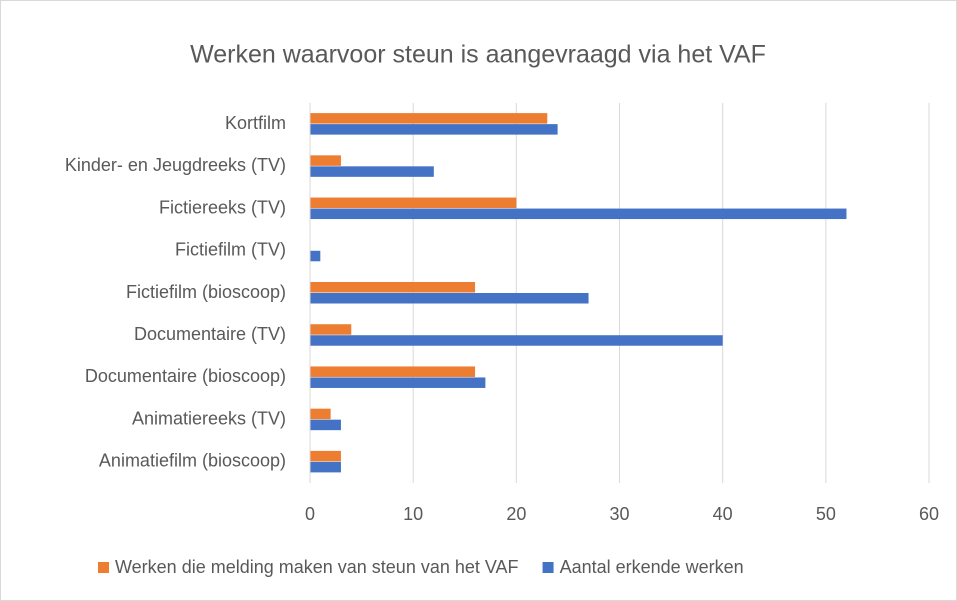  Describe the element at coordinates (929, 514) in the screenshot. I see `x-tick-label: 60` at that location.